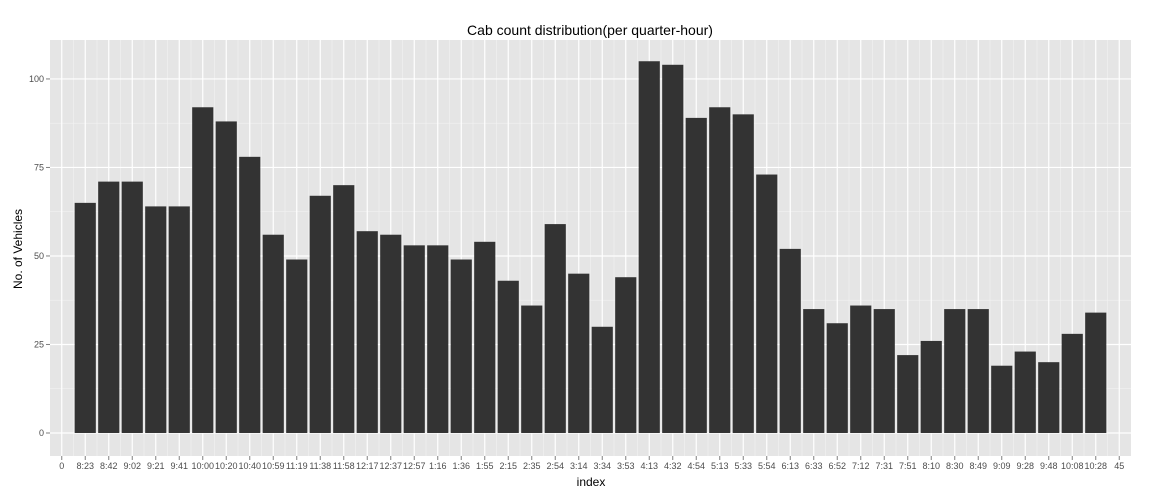 The width and height of the screenshot is (1150, 500). What do you see at coordinates (673, 466) in the screenshot?
I see `x-tick-label: 4:32` at bounding box center [673, 466].